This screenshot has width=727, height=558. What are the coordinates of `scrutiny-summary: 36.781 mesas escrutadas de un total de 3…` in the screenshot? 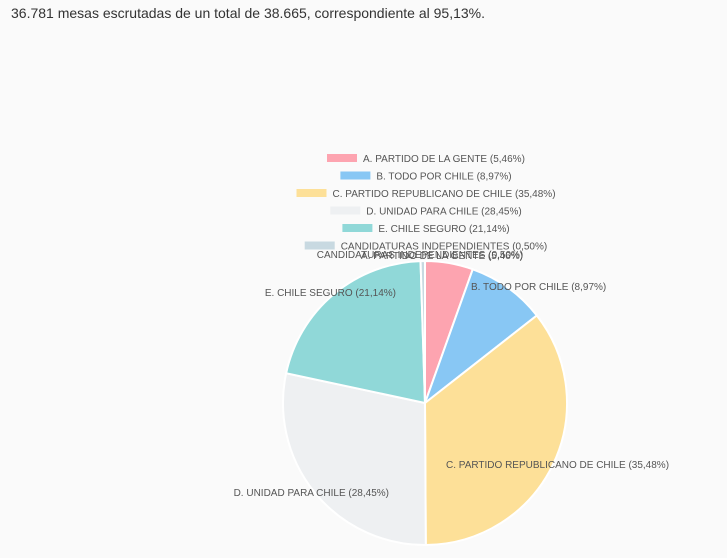 It's located at (248, 13).